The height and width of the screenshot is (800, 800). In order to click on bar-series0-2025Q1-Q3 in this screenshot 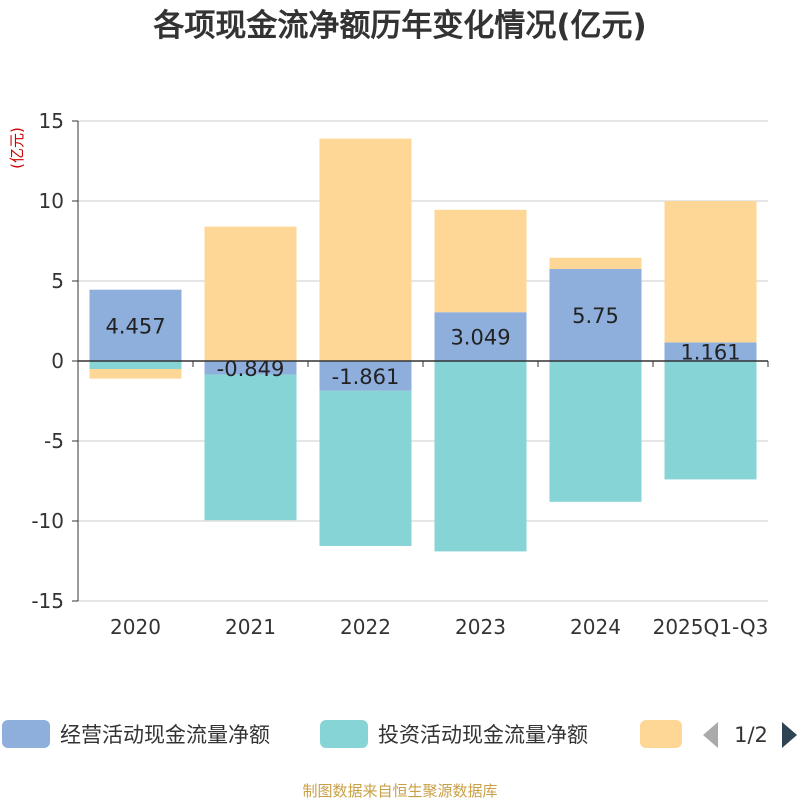, I will do `click(710, 351)`.